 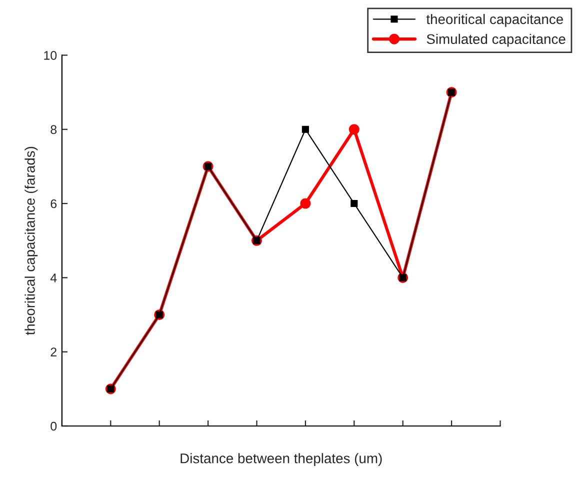 I want to click on y-tick-label: 10, so click(x=50, y=55).